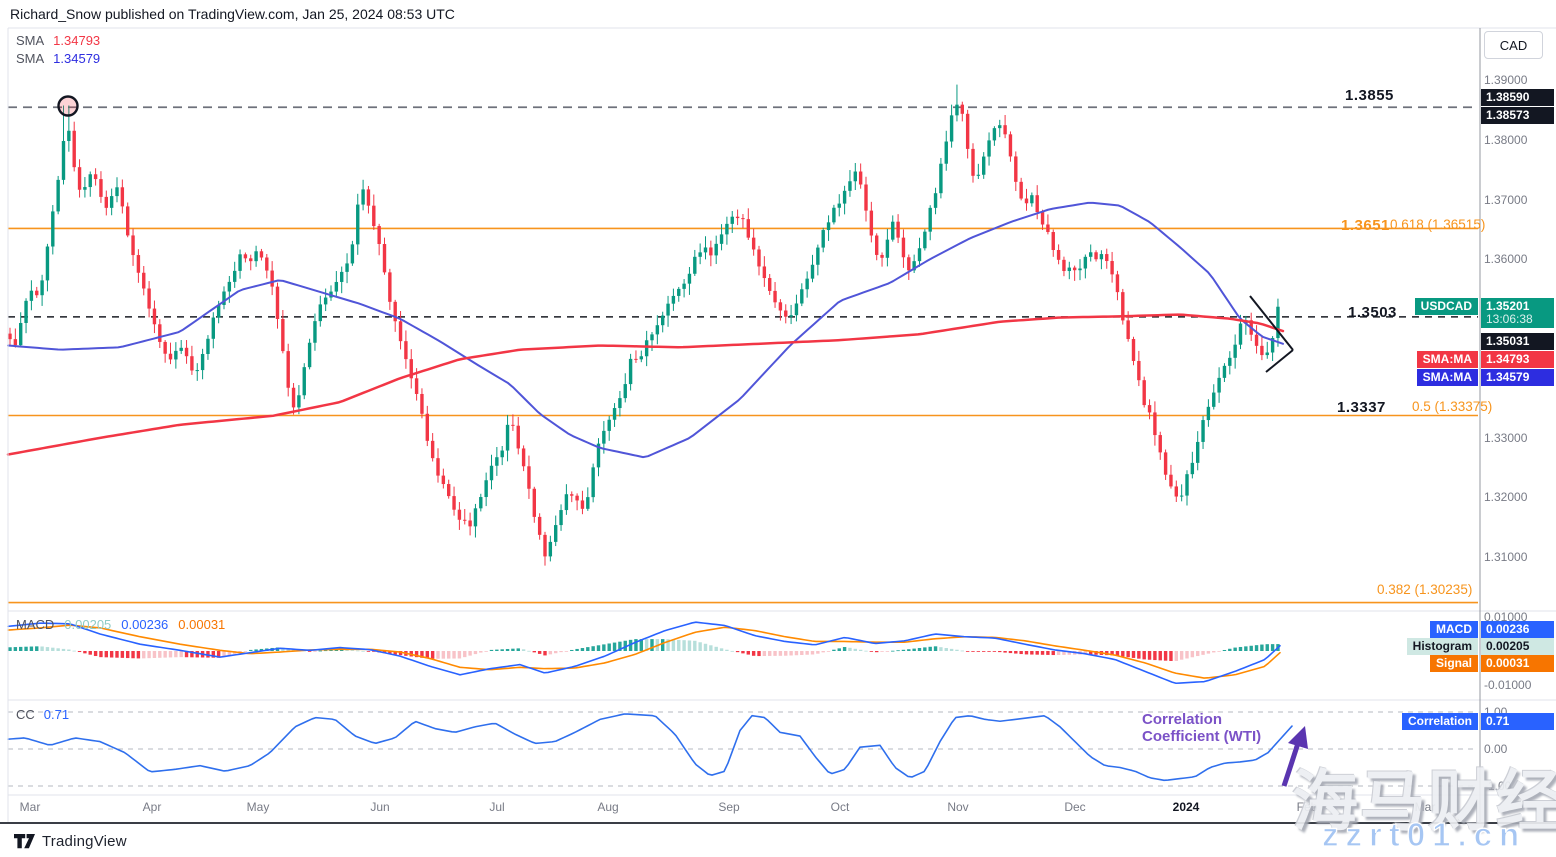  I want to click on cc-legend-row: CC 0.71, so click(42, 714).